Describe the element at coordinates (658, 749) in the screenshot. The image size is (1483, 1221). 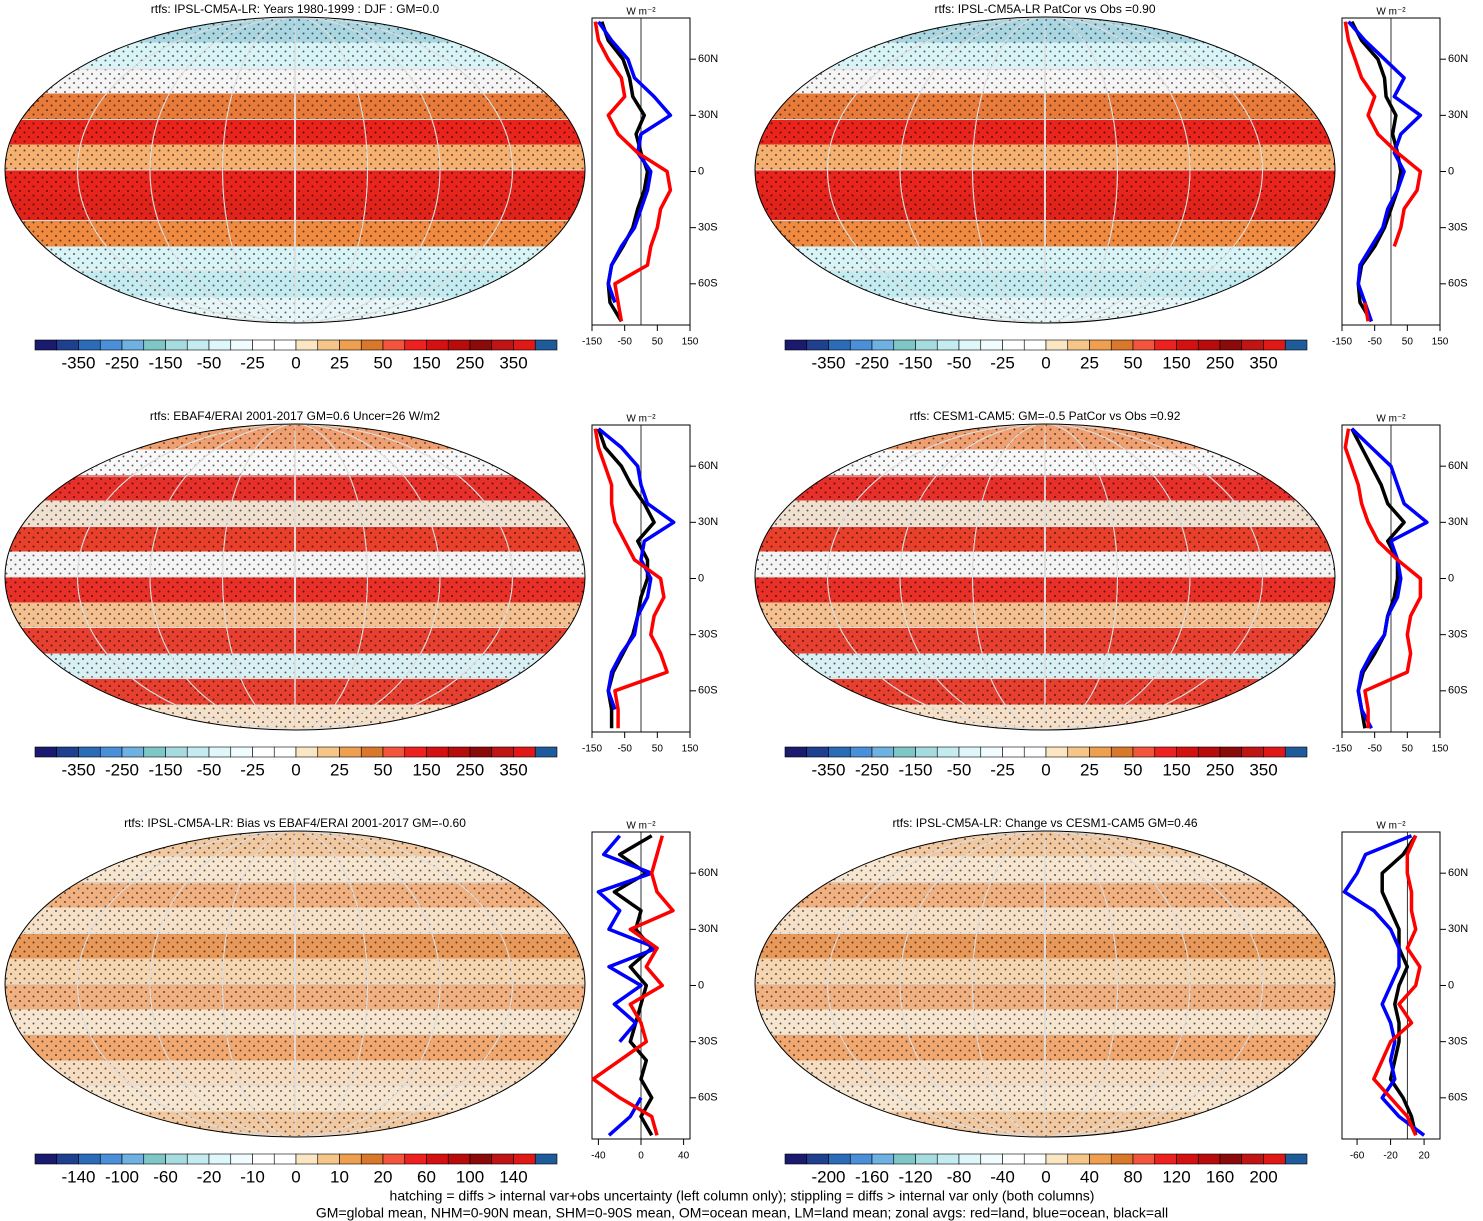
I see `x-tick-label: 50` at that location.